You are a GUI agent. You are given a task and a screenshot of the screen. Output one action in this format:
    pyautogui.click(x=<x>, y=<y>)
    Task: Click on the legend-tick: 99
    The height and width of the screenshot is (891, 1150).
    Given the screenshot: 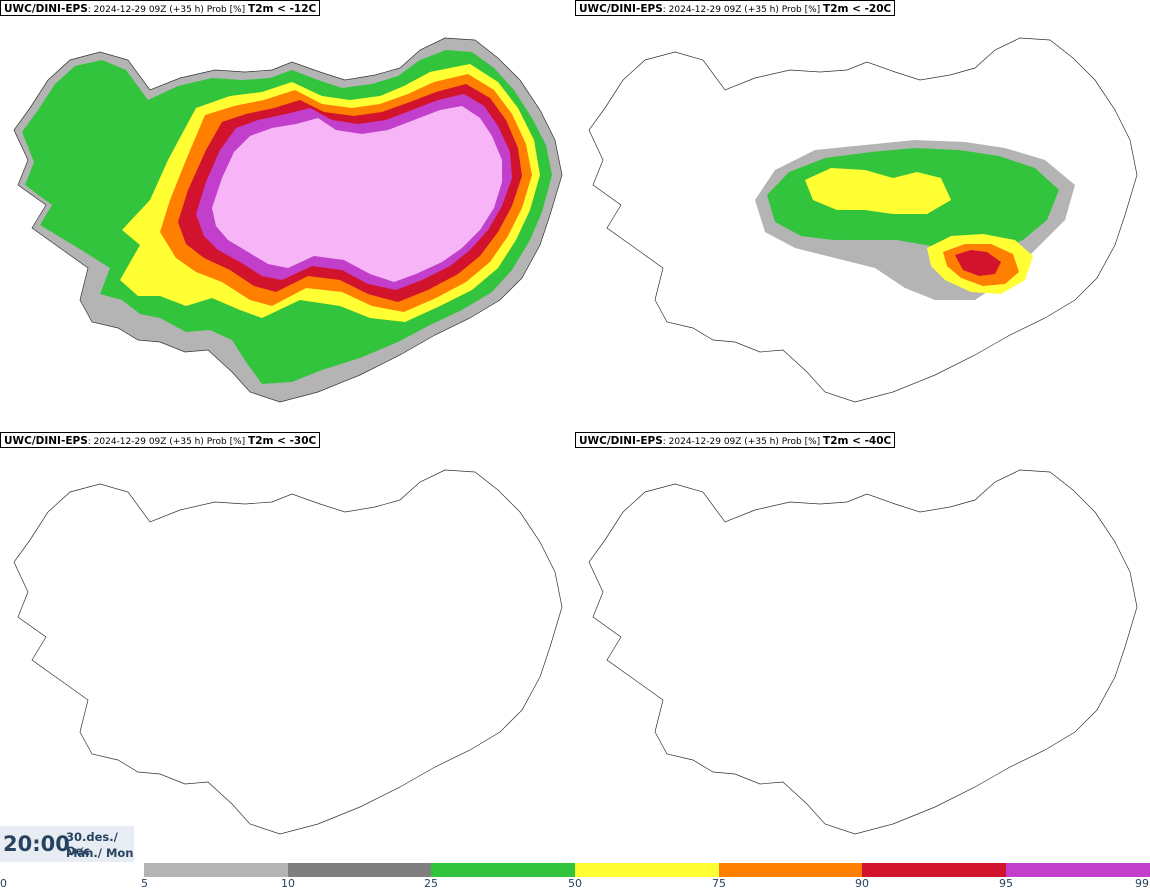 What is the action you would take?
    pyautogui.click(x=1142, y=883)
    